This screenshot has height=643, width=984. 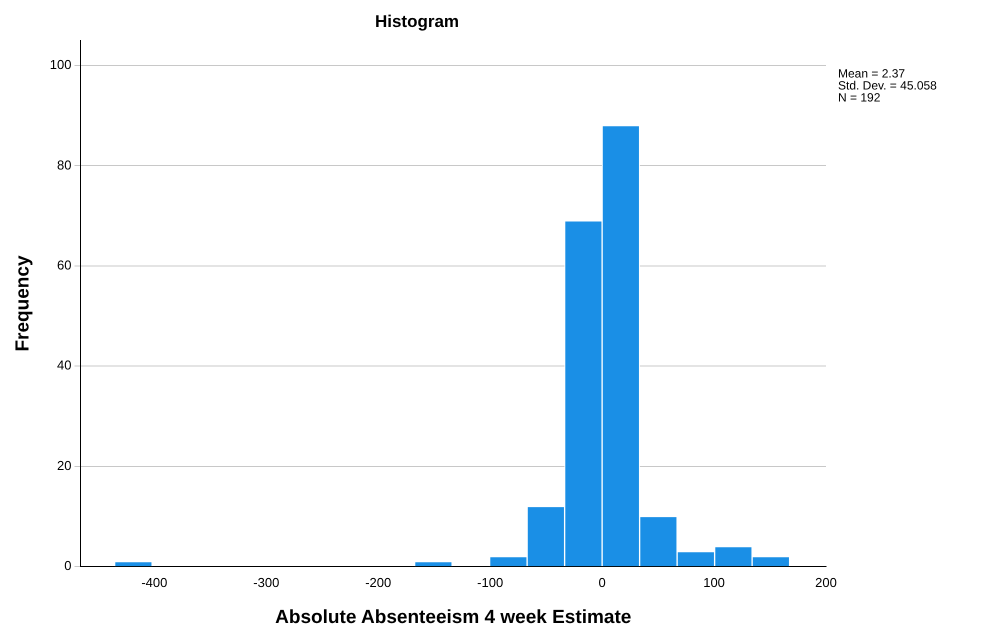 What do you see at coordinates (602, 582) in the screenshot?
I see `x-tick-label: 0` at bounding box center [602, 582].